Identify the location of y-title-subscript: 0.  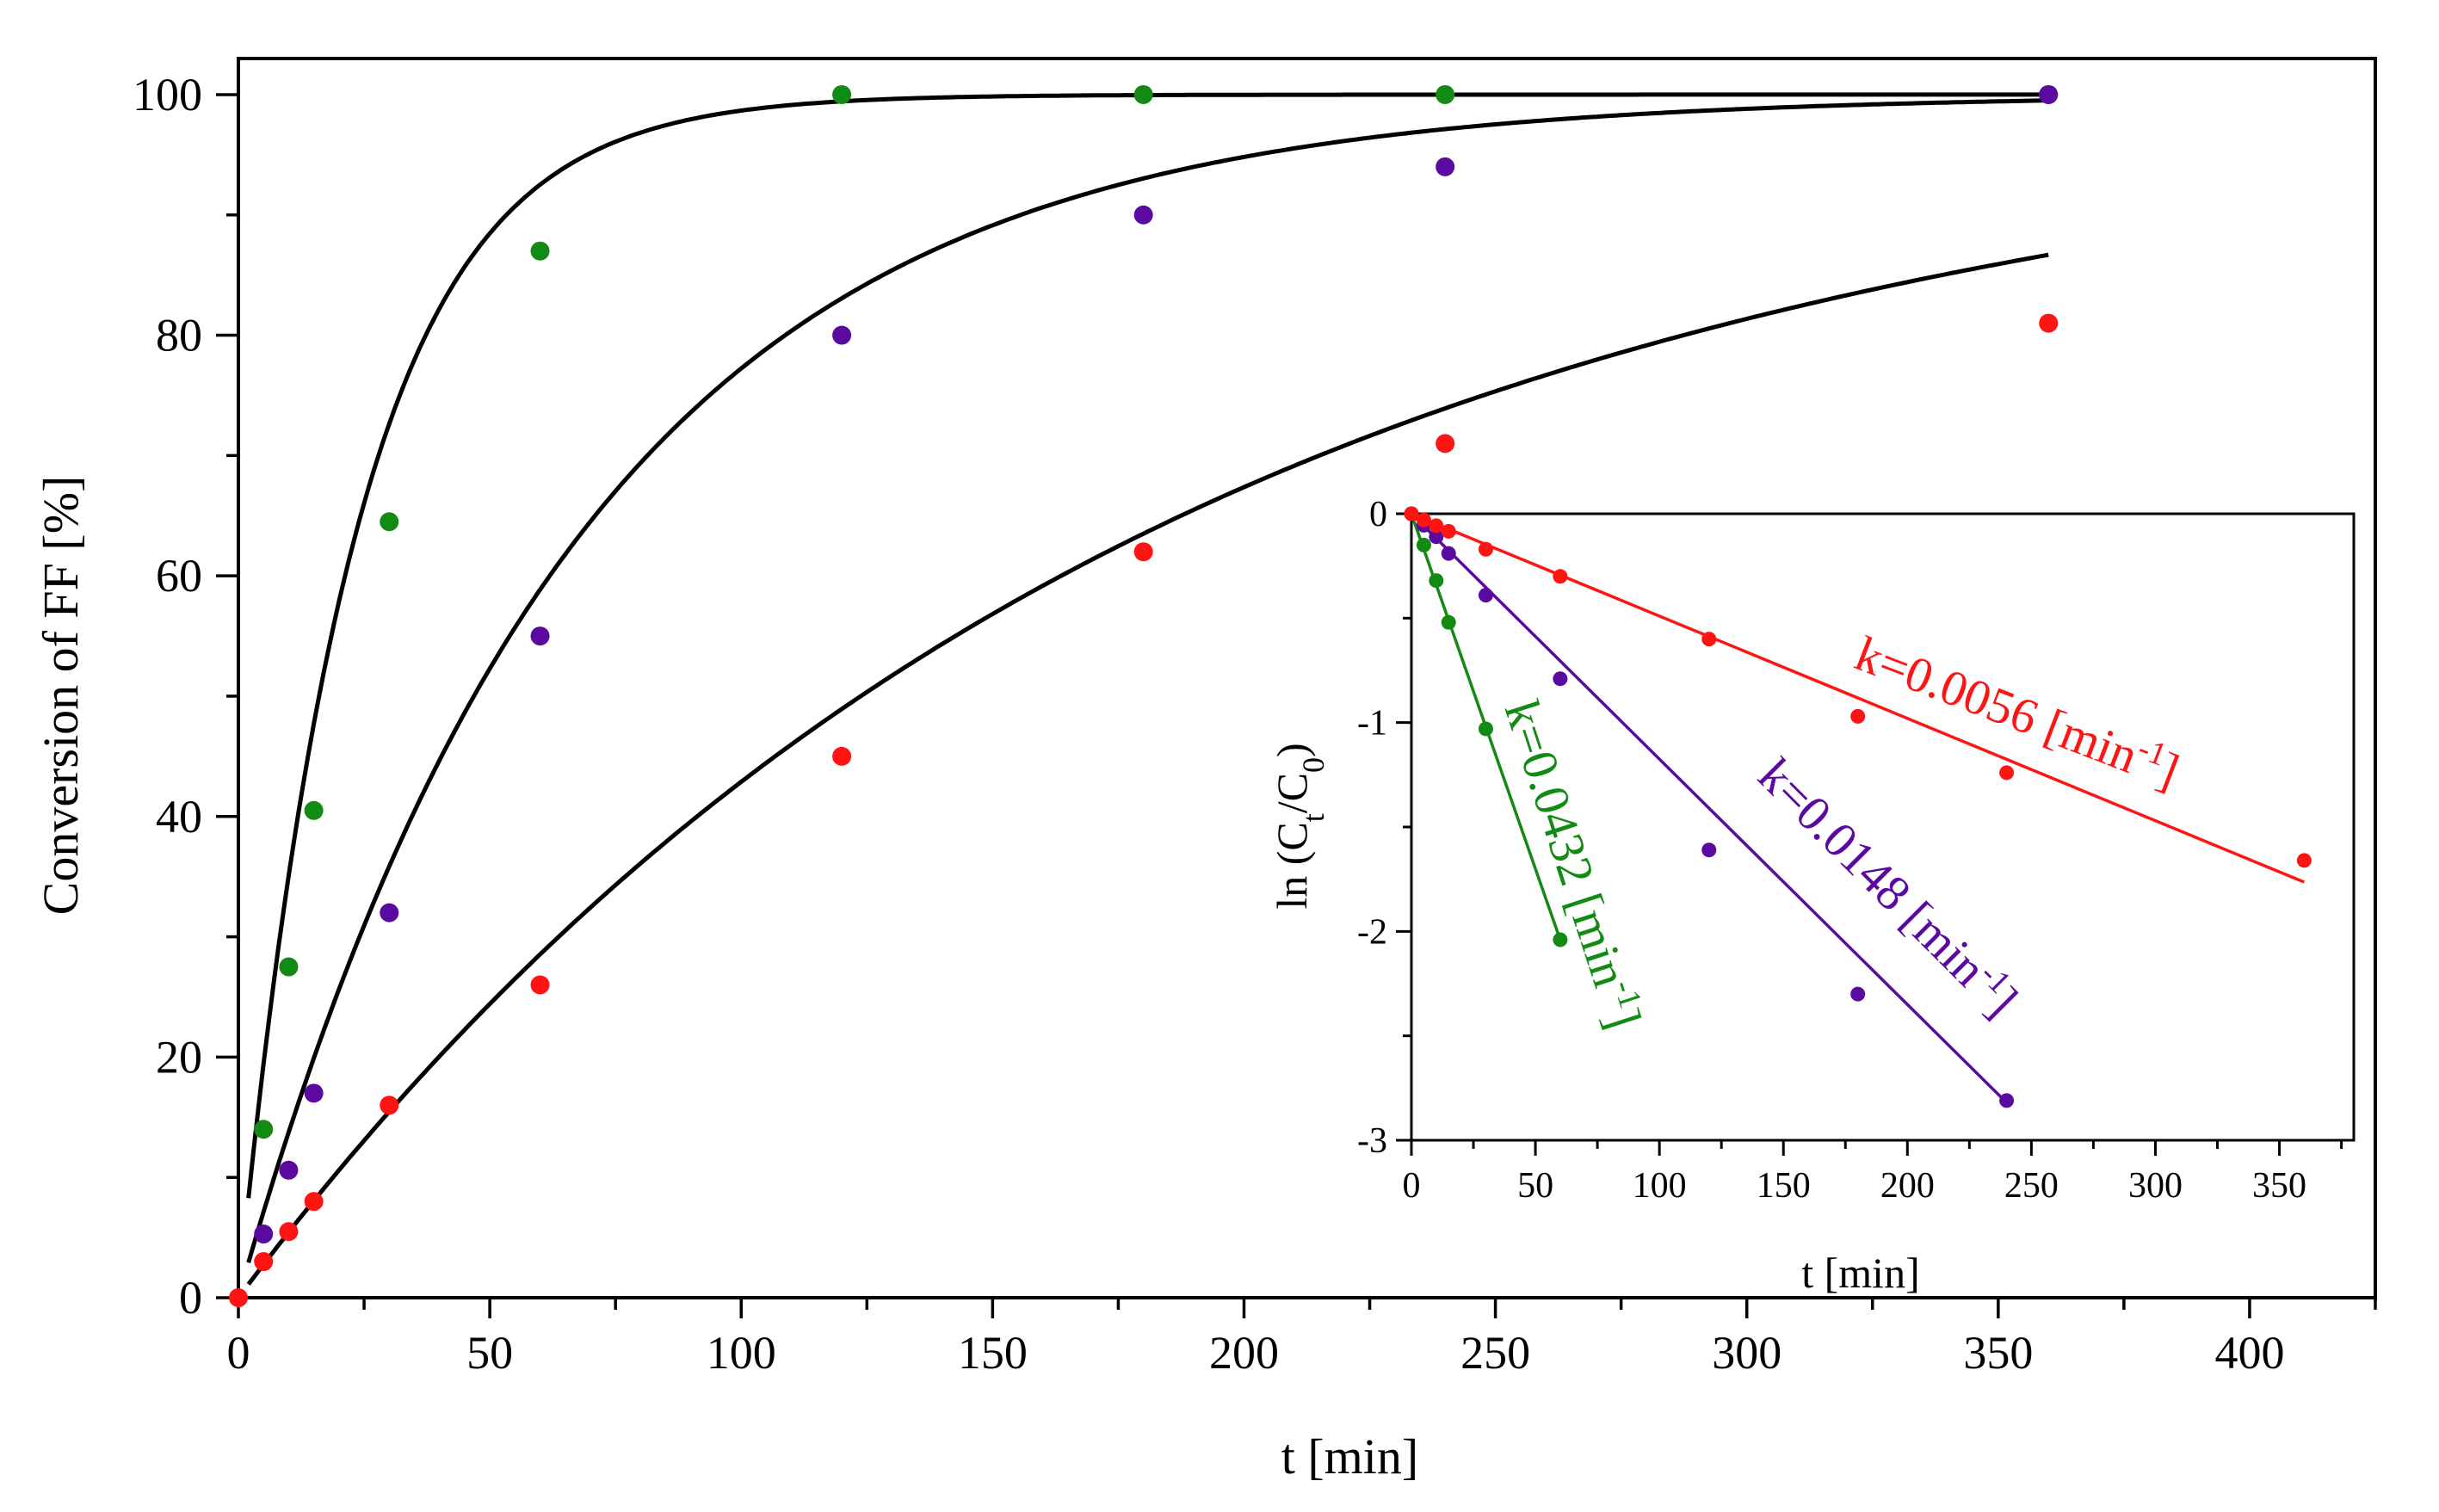
(1313, 765).